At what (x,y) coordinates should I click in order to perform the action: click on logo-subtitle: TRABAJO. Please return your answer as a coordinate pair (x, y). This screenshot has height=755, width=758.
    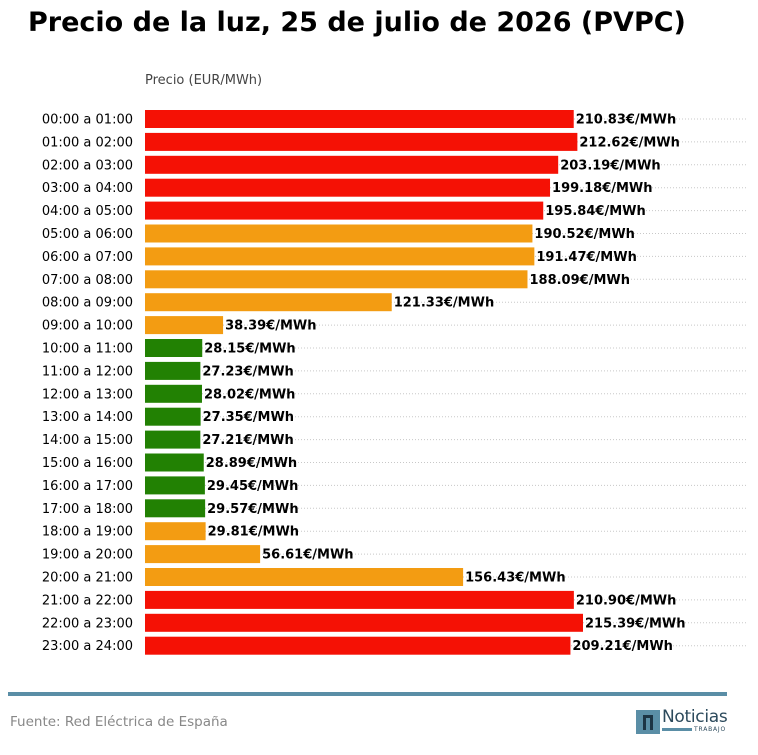
    Looking at the image, I should click on (710, 729).